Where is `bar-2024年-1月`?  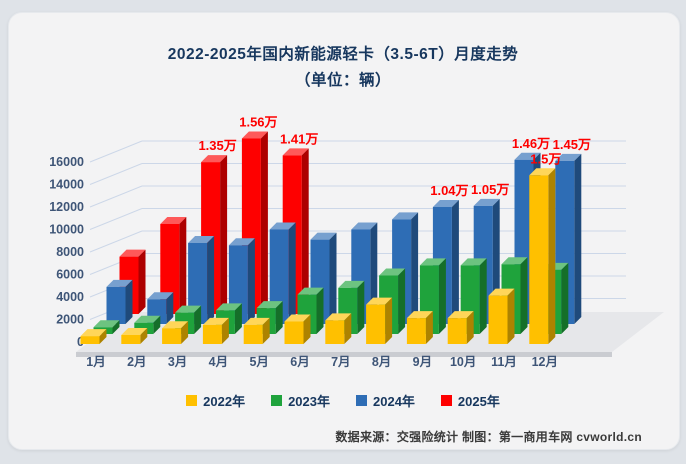
bar-2024年-1月 is located at coordinates (119, 301).